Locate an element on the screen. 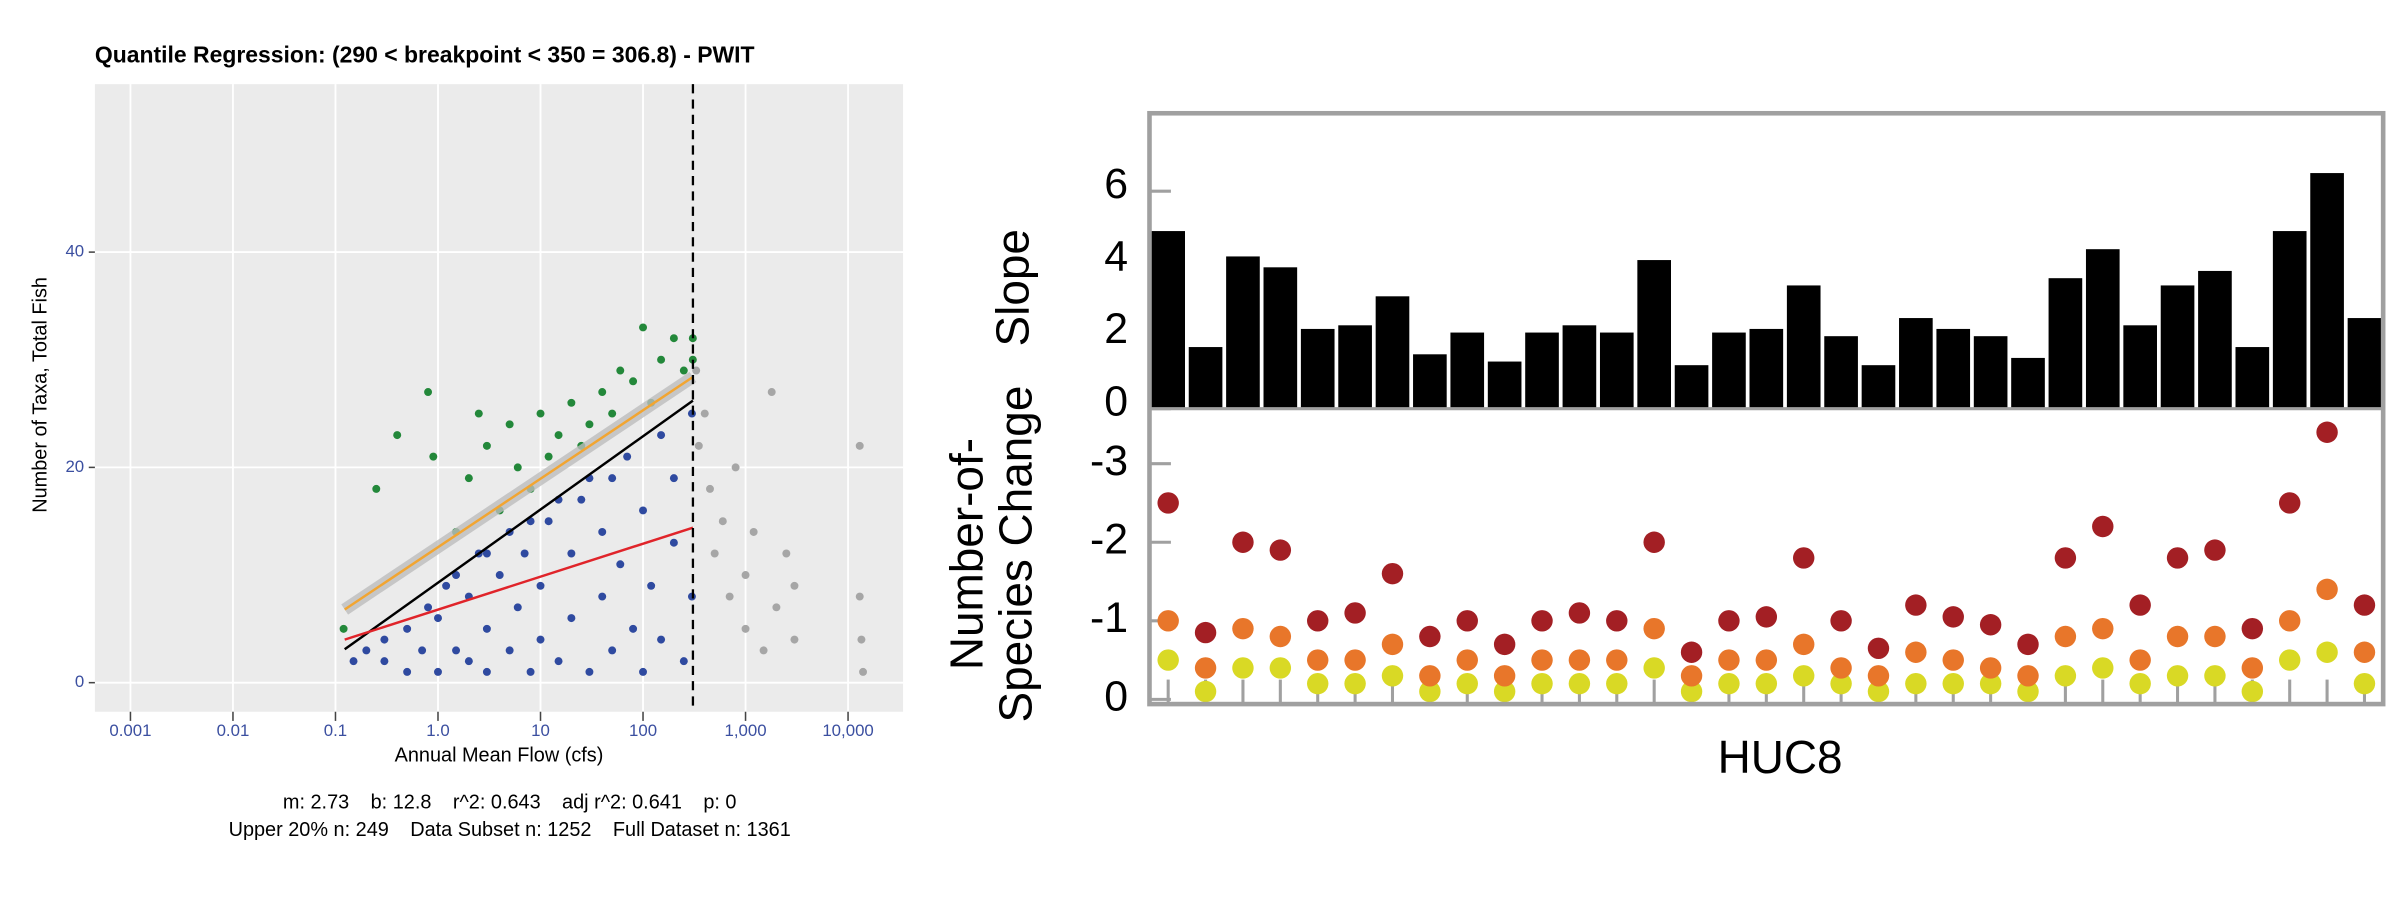  stats-item: Data Subset n: 1252 is located at coordinates (500, 830).